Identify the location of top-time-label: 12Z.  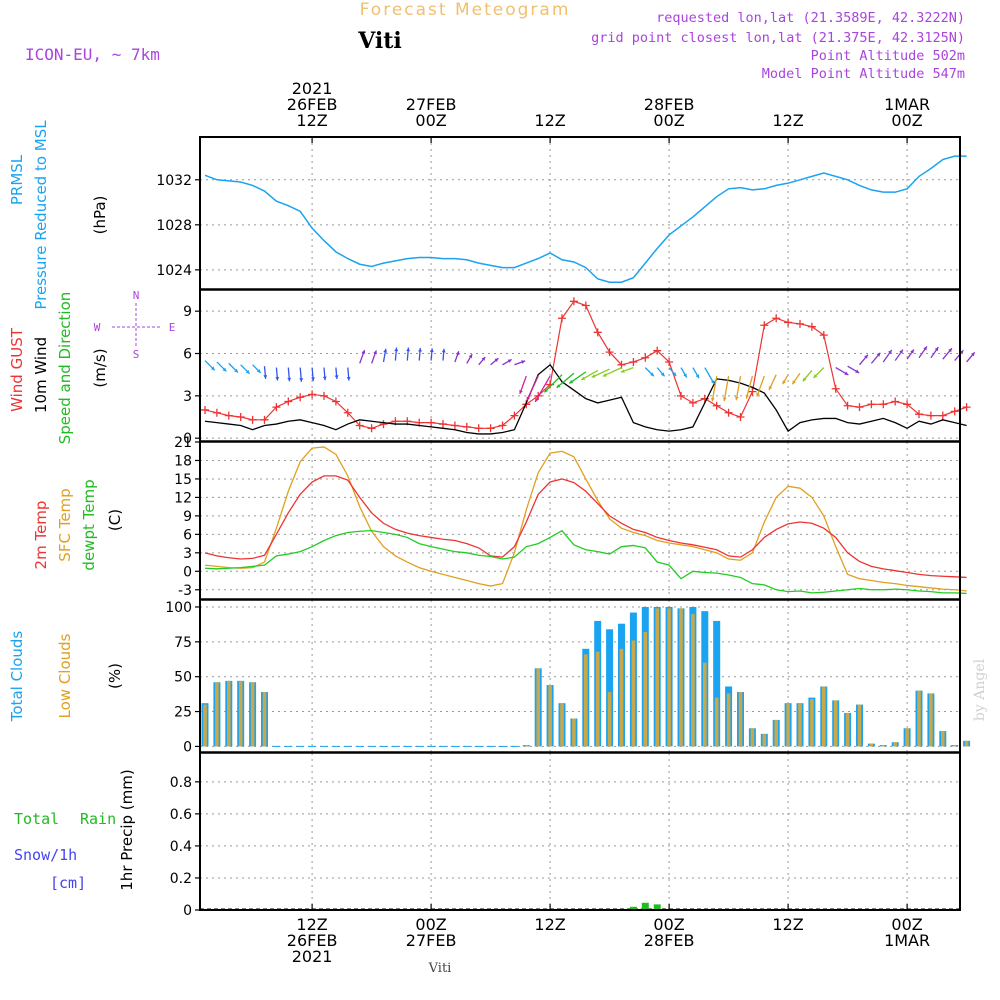
(549, 120).